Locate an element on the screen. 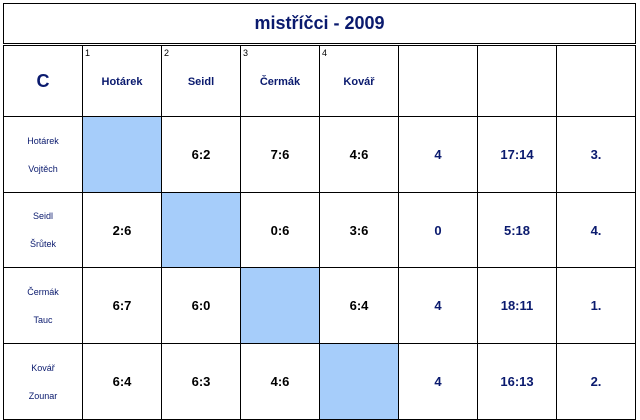 This screenshot has width=640, height=420. group-label: C is located at coordinates (43, 81).